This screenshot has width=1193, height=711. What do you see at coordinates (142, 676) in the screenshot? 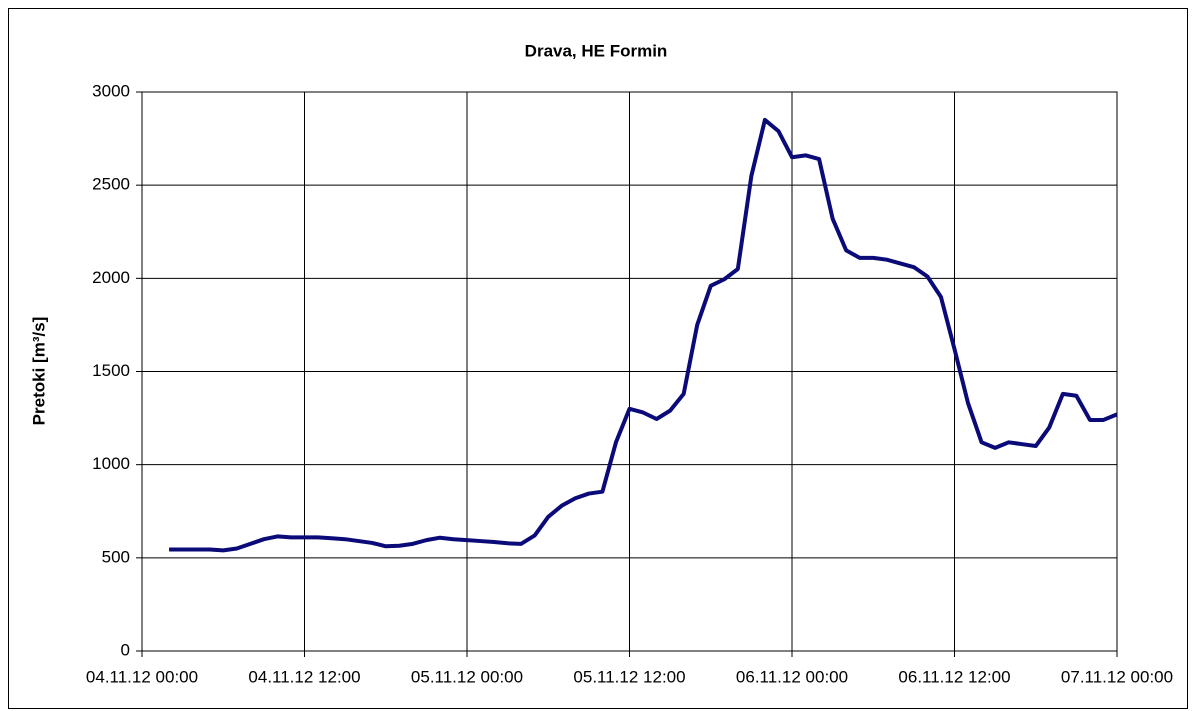
I see `x-tick-label: 04.11.12 00:00` at bounding box center [142, 676].